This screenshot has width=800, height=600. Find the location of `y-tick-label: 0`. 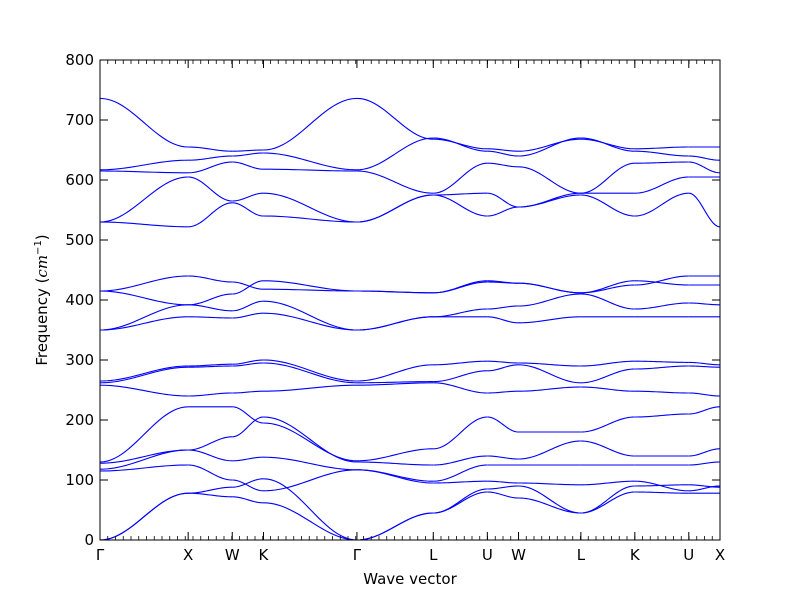

y-tick-label: 0 is located at coordinates (89, 540).